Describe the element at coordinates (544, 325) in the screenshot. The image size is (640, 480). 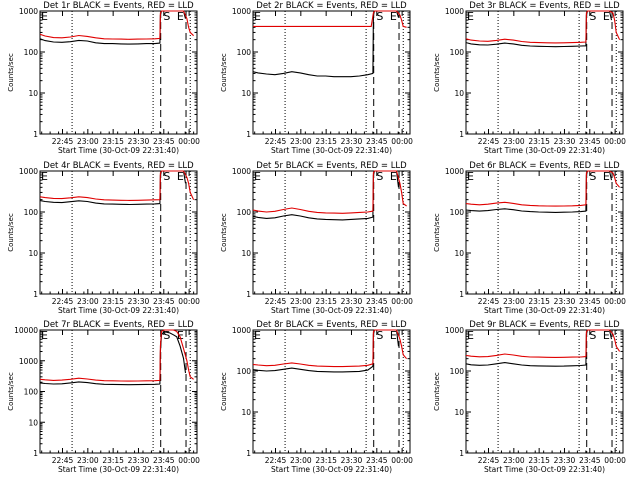
I see `panel-title: Det 9r BLACK = Events, RED = LLD` at that location.